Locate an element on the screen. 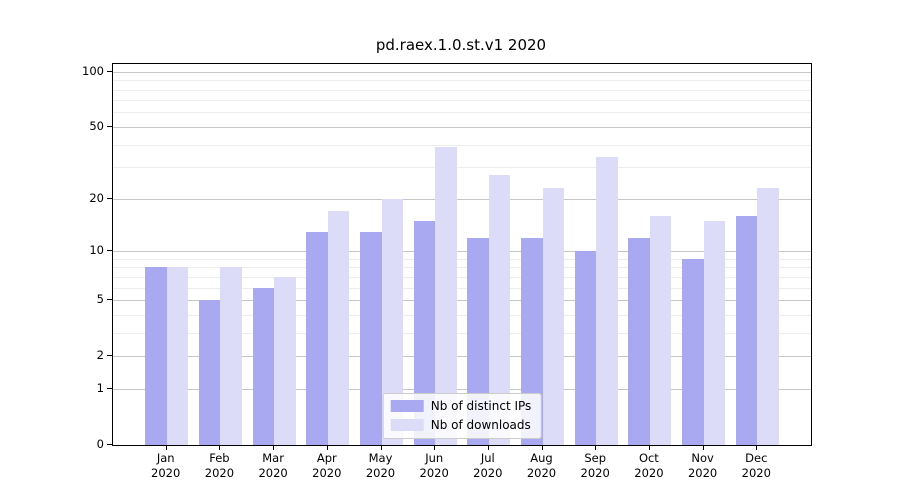 This screenshot has height=500, width=900. x-tick-label: May 2020 is located at coordinates (380, 465).